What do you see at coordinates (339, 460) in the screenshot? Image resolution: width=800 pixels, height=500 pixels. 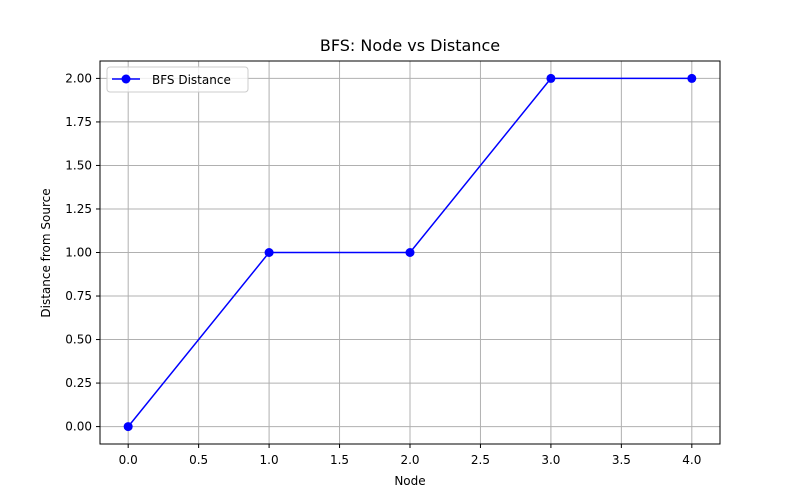 I see `x-tick-label: 1.5` at bounding box center [339, 460].